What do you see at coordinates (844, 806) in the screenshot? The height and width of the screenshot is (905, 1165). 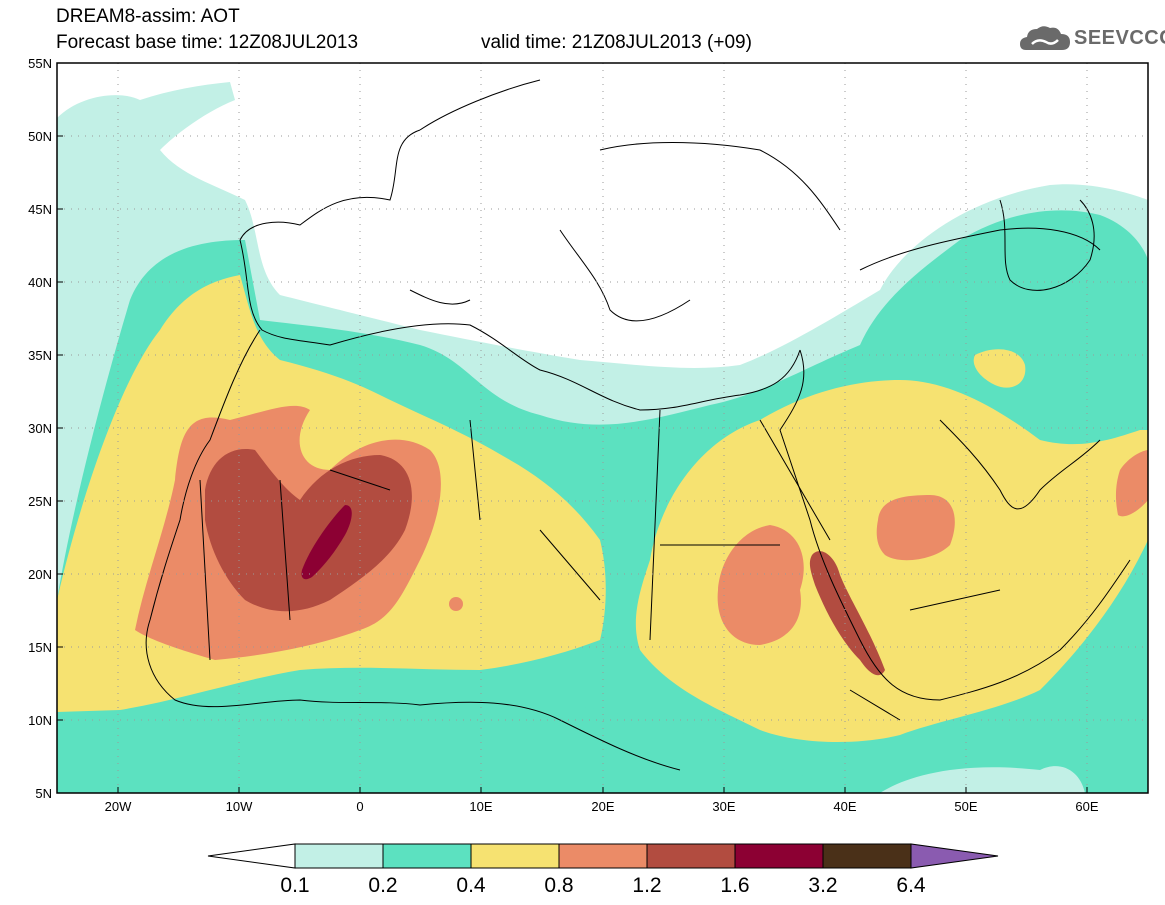 I see `lon-label: 40E` at bounding box center [844, 806].